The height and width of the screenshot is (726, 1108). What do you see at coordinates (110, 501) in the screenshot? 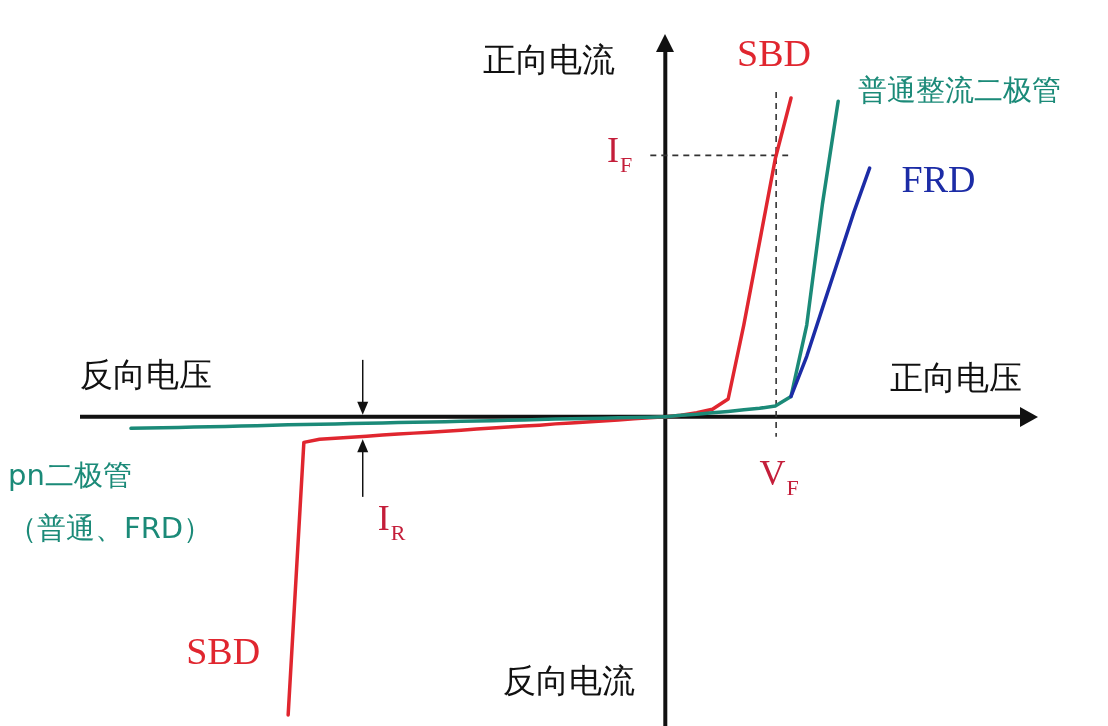
I see `series-label: pn二极管（普通、FRD）` at bounding box center [110, 501].